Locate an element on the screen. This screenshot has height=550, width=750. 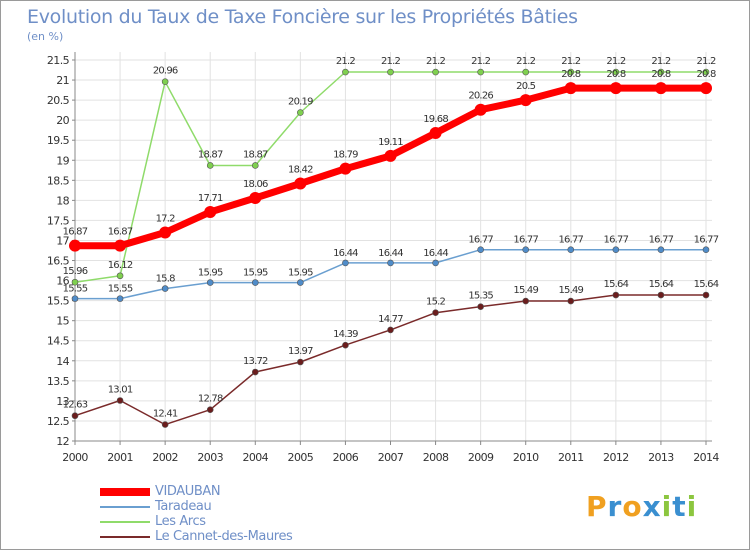
y-tick-label: 21 is located at coordinates (62, 80).